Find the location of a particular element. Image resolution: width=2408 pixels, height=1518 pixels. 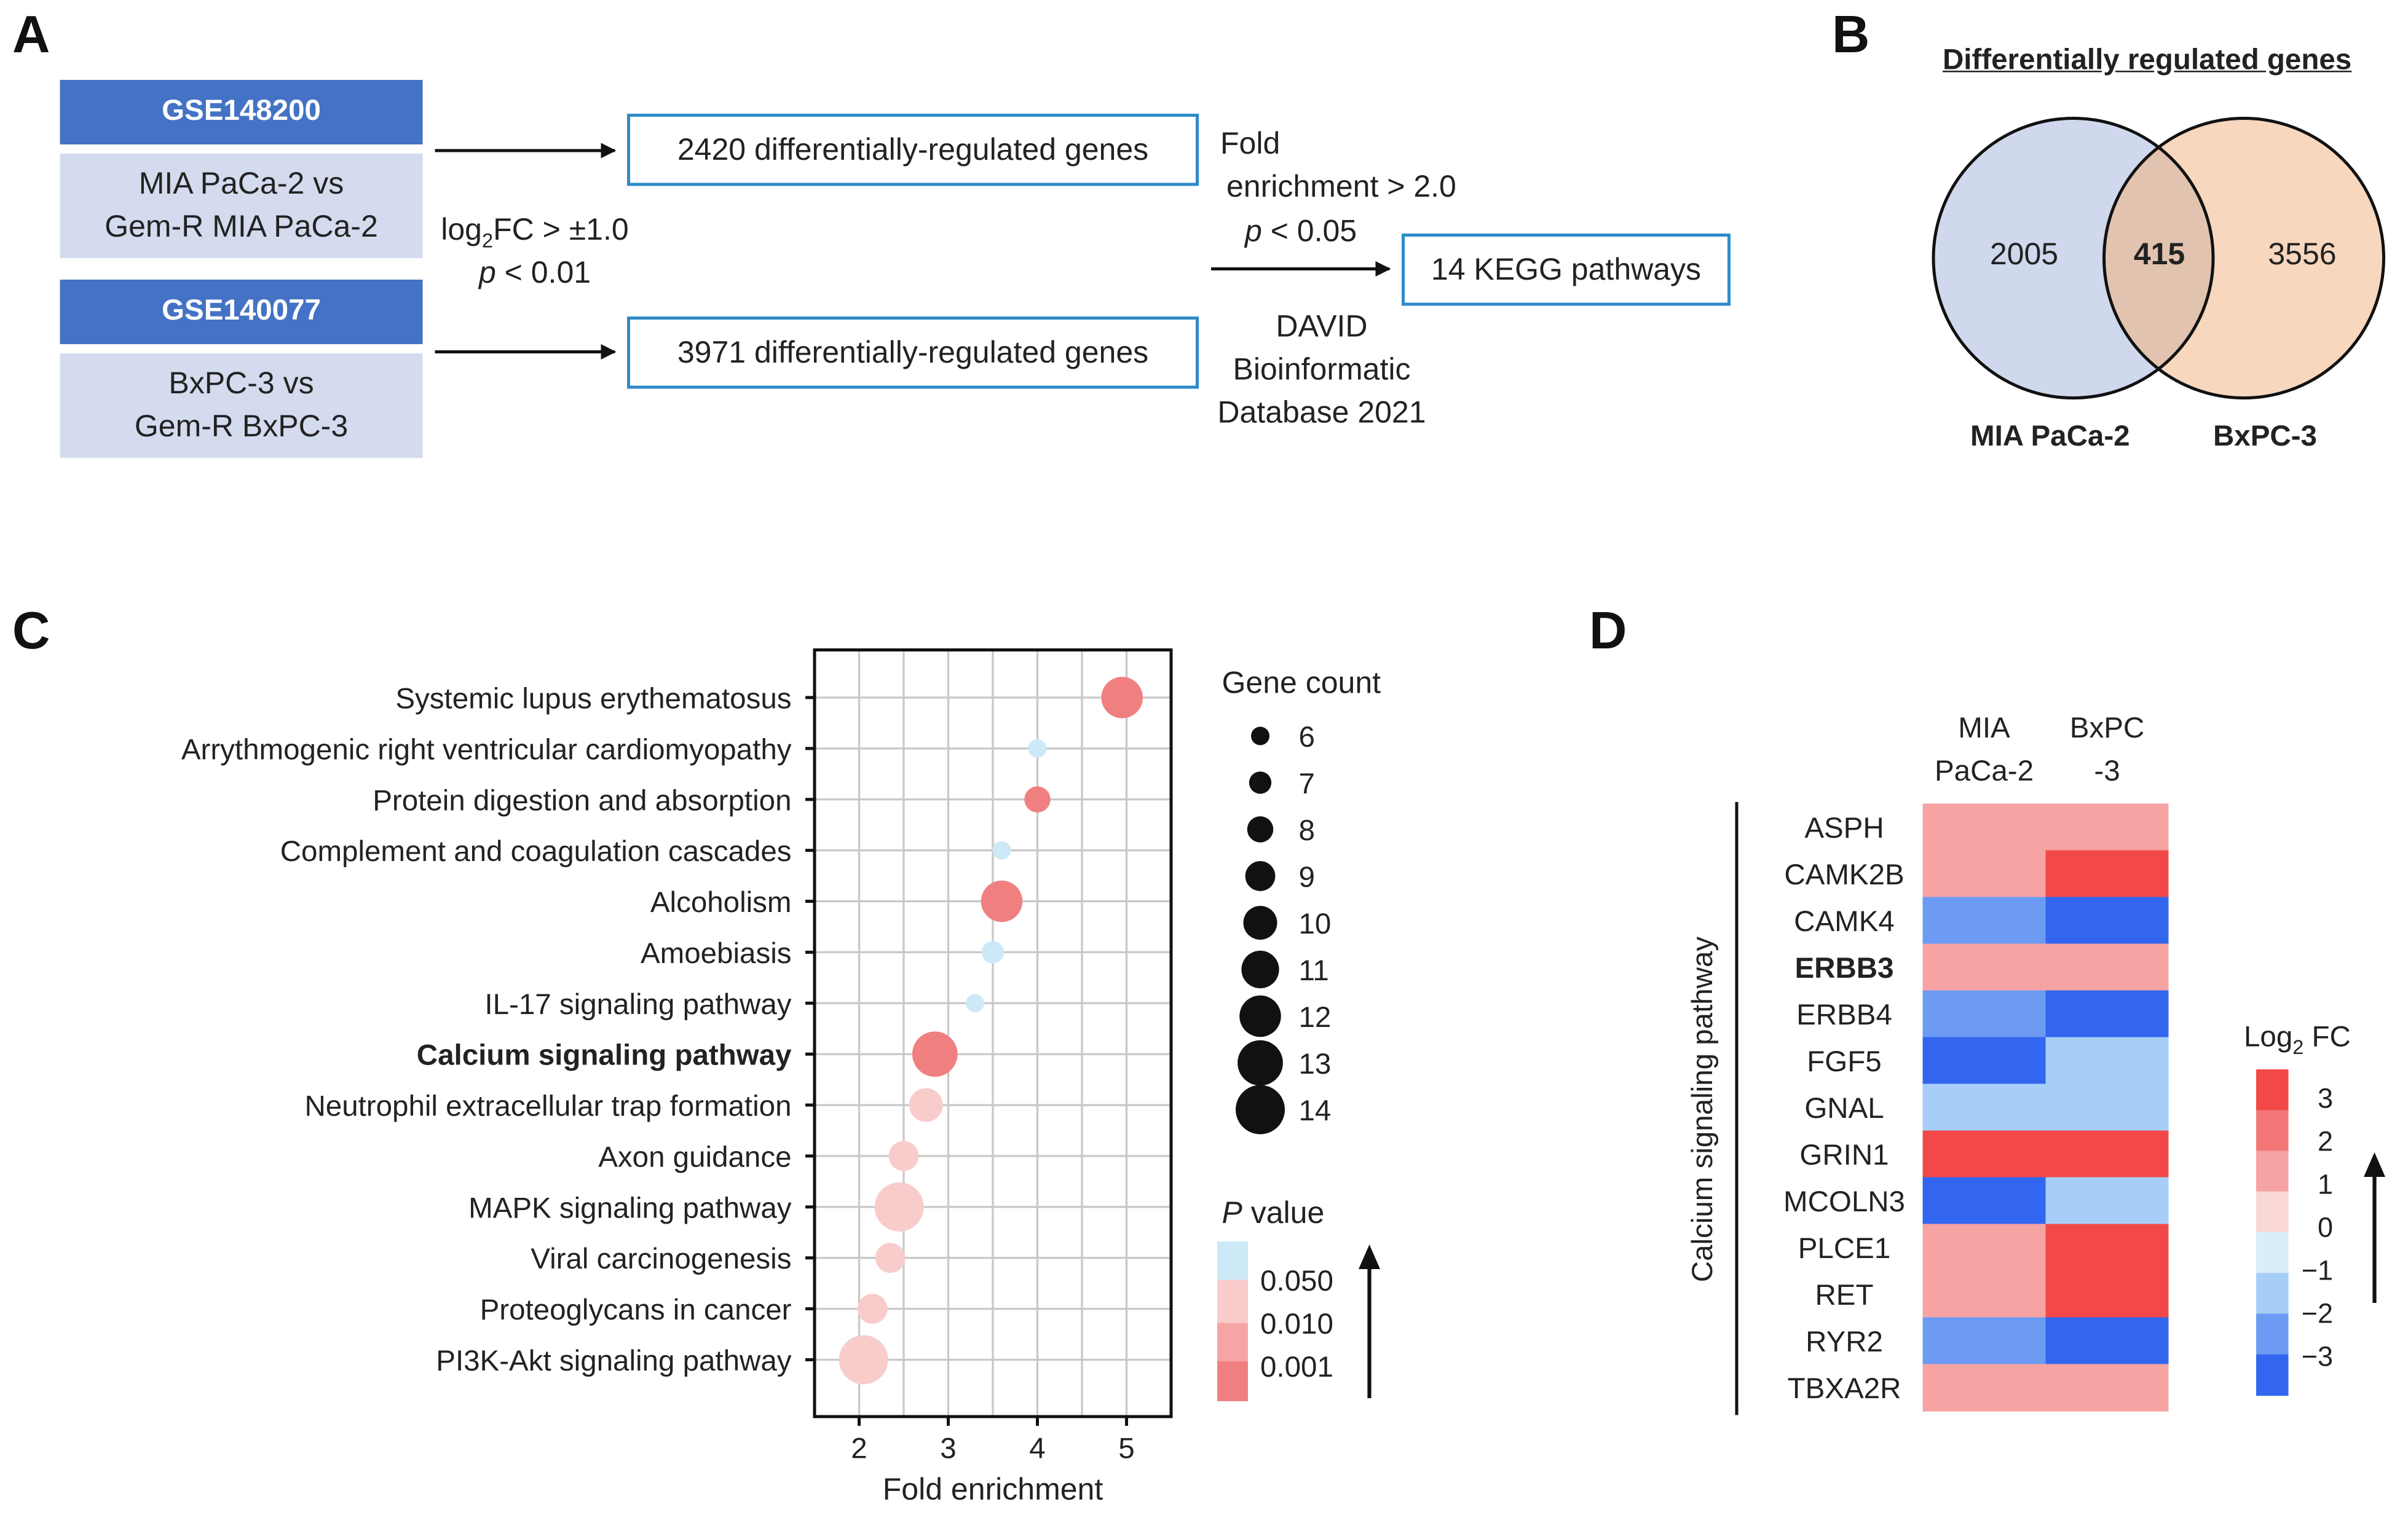

y-tick-label: Neutrophil extracellular trap formation is located at coordinates (547, 1106).